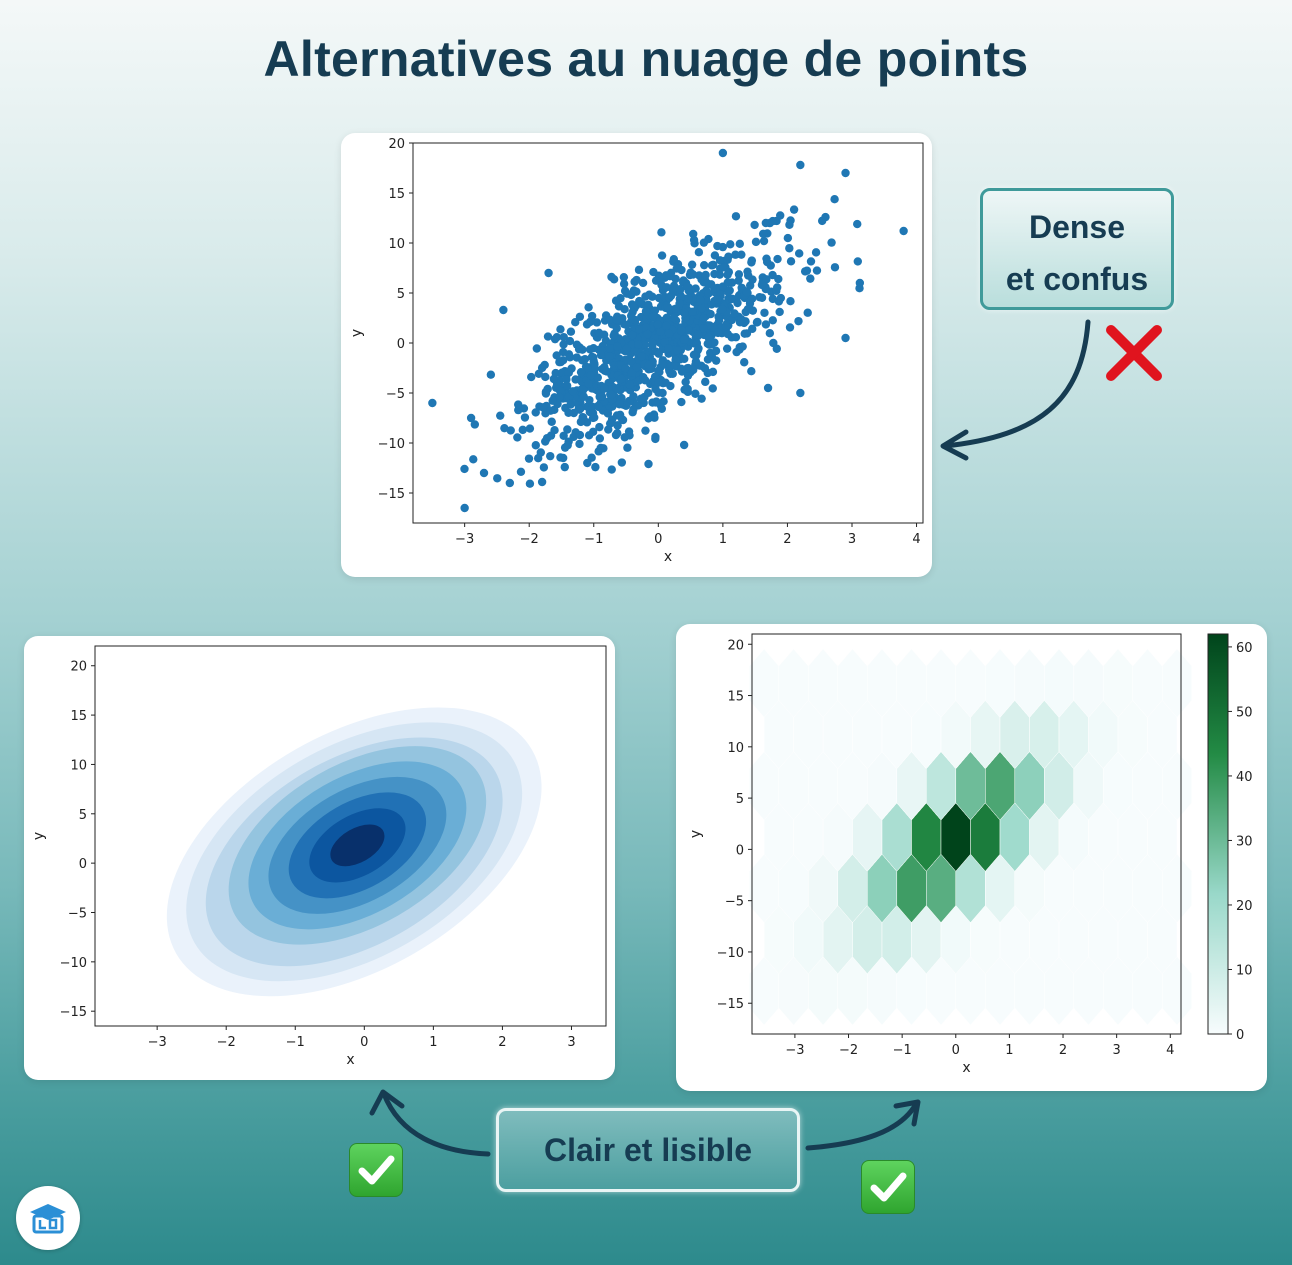 This screenshot has width=1292, height=1265. I want to click on arrow-to-hexbin, so click(862, 1126).